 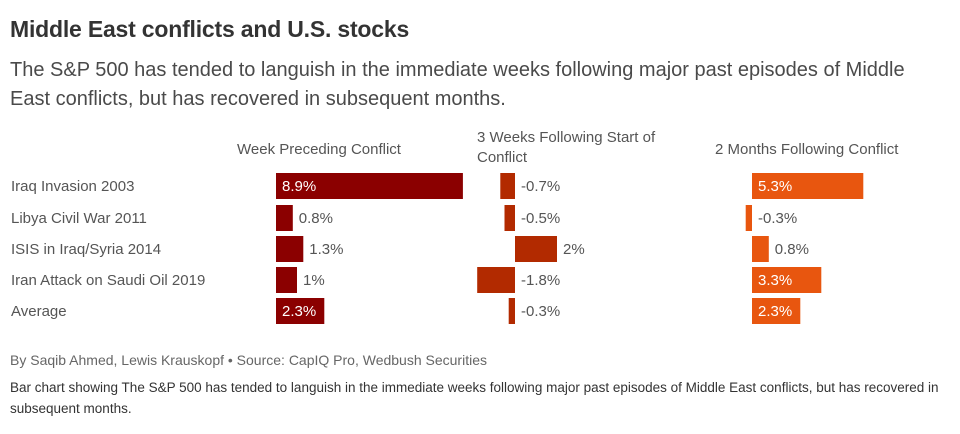 What do you see at coordinates (72, 186) in the screenshot?
I see `row-label: Iraq Invasion 2003` at bounding box center [72, 186].